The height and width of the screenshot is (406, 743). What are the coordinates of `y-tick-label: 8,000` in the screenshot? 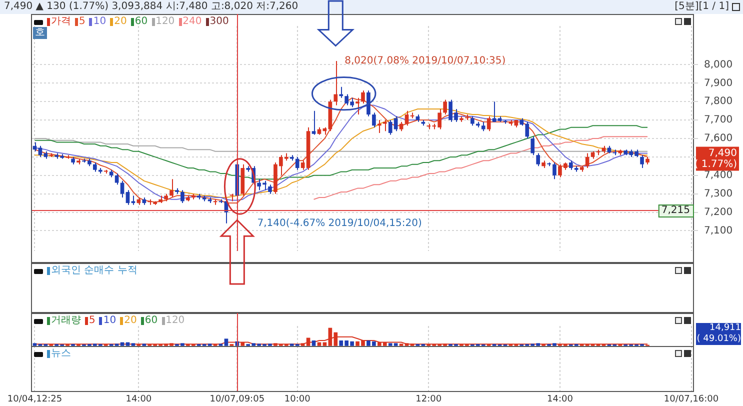 It's located at (718, 64).